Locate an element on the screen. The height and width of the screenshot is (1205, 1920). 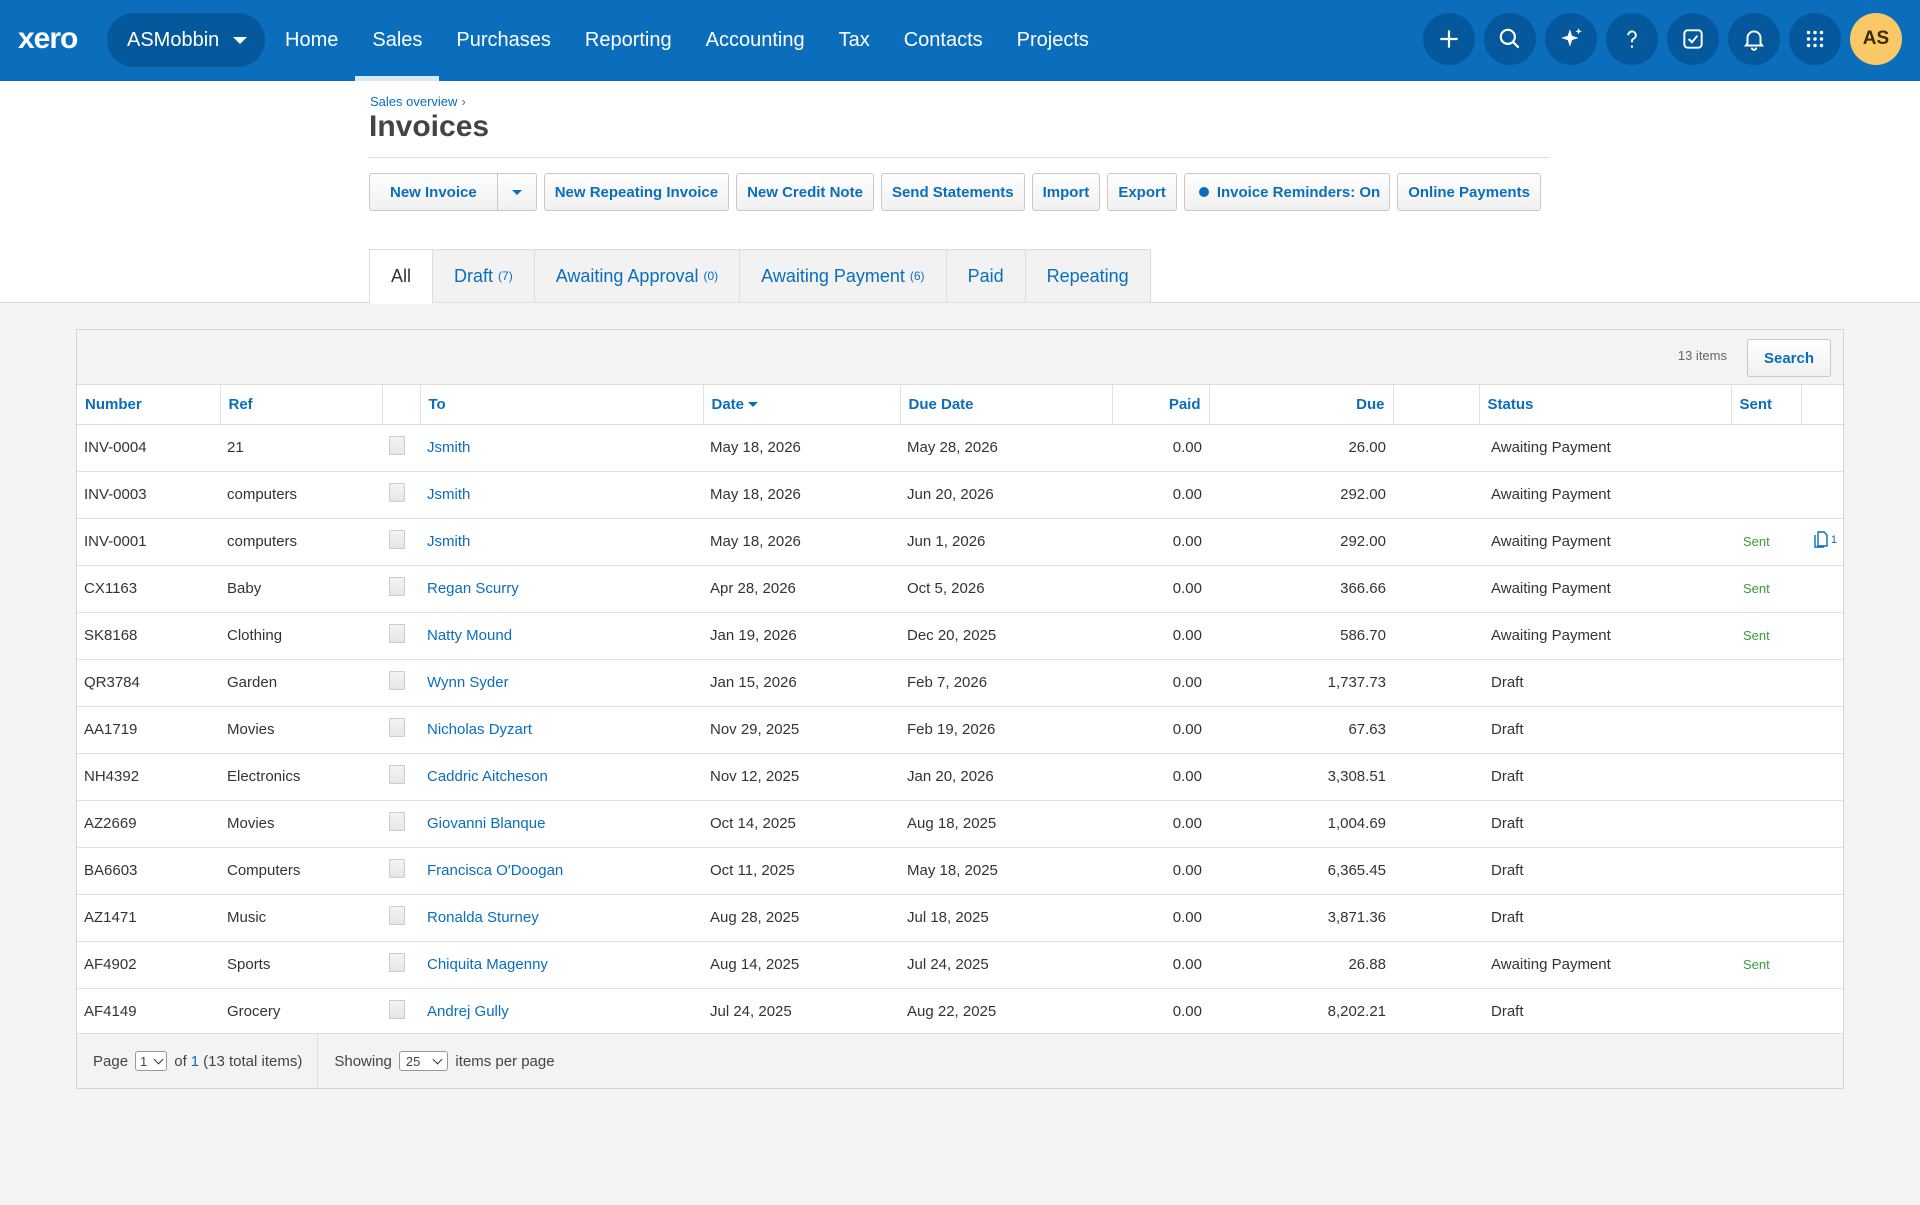
col-date: Date is located at coordinates (802, 405).